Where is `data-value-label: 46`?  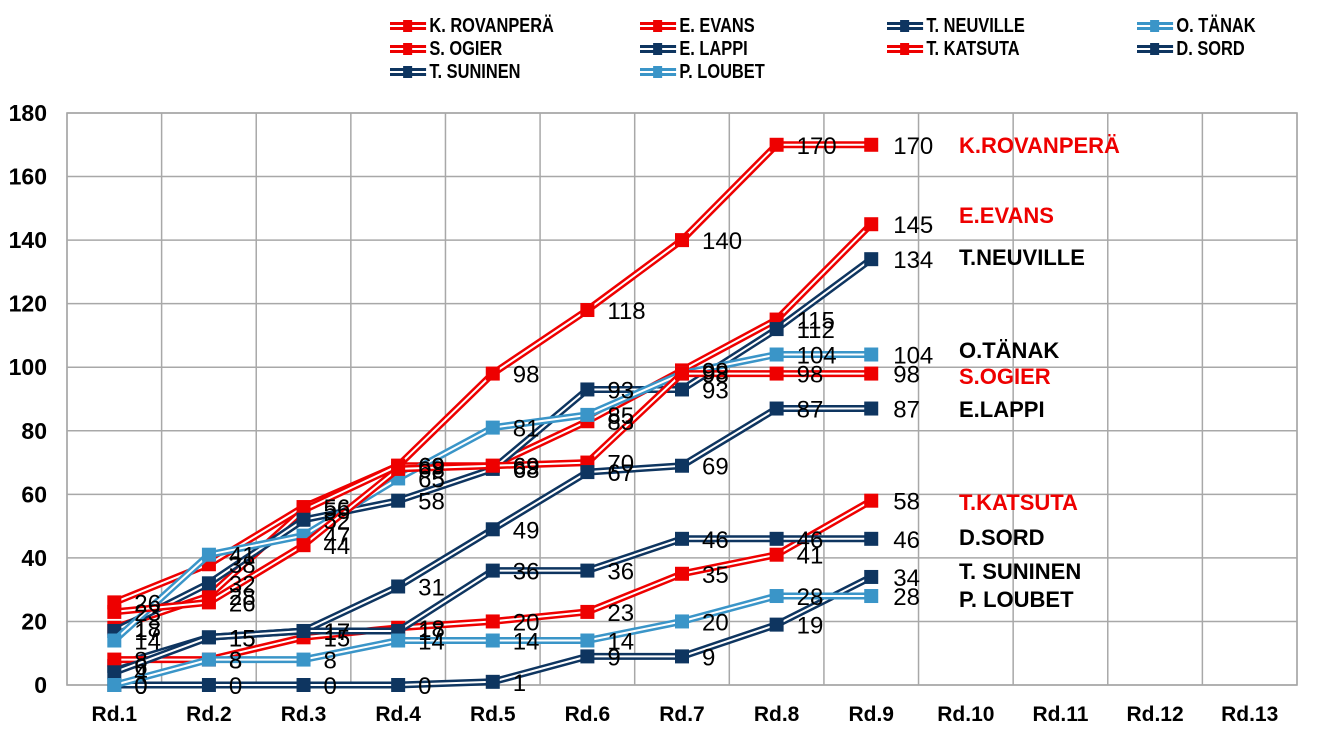 data-value-label: 46 is located at coordinates (810, 540).